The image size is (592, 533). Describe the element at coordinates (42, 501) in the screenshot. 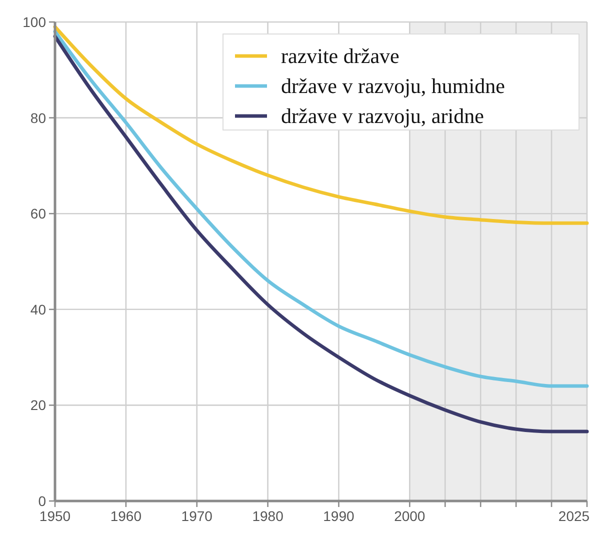

I see `y-tick-label: 0` at that location.